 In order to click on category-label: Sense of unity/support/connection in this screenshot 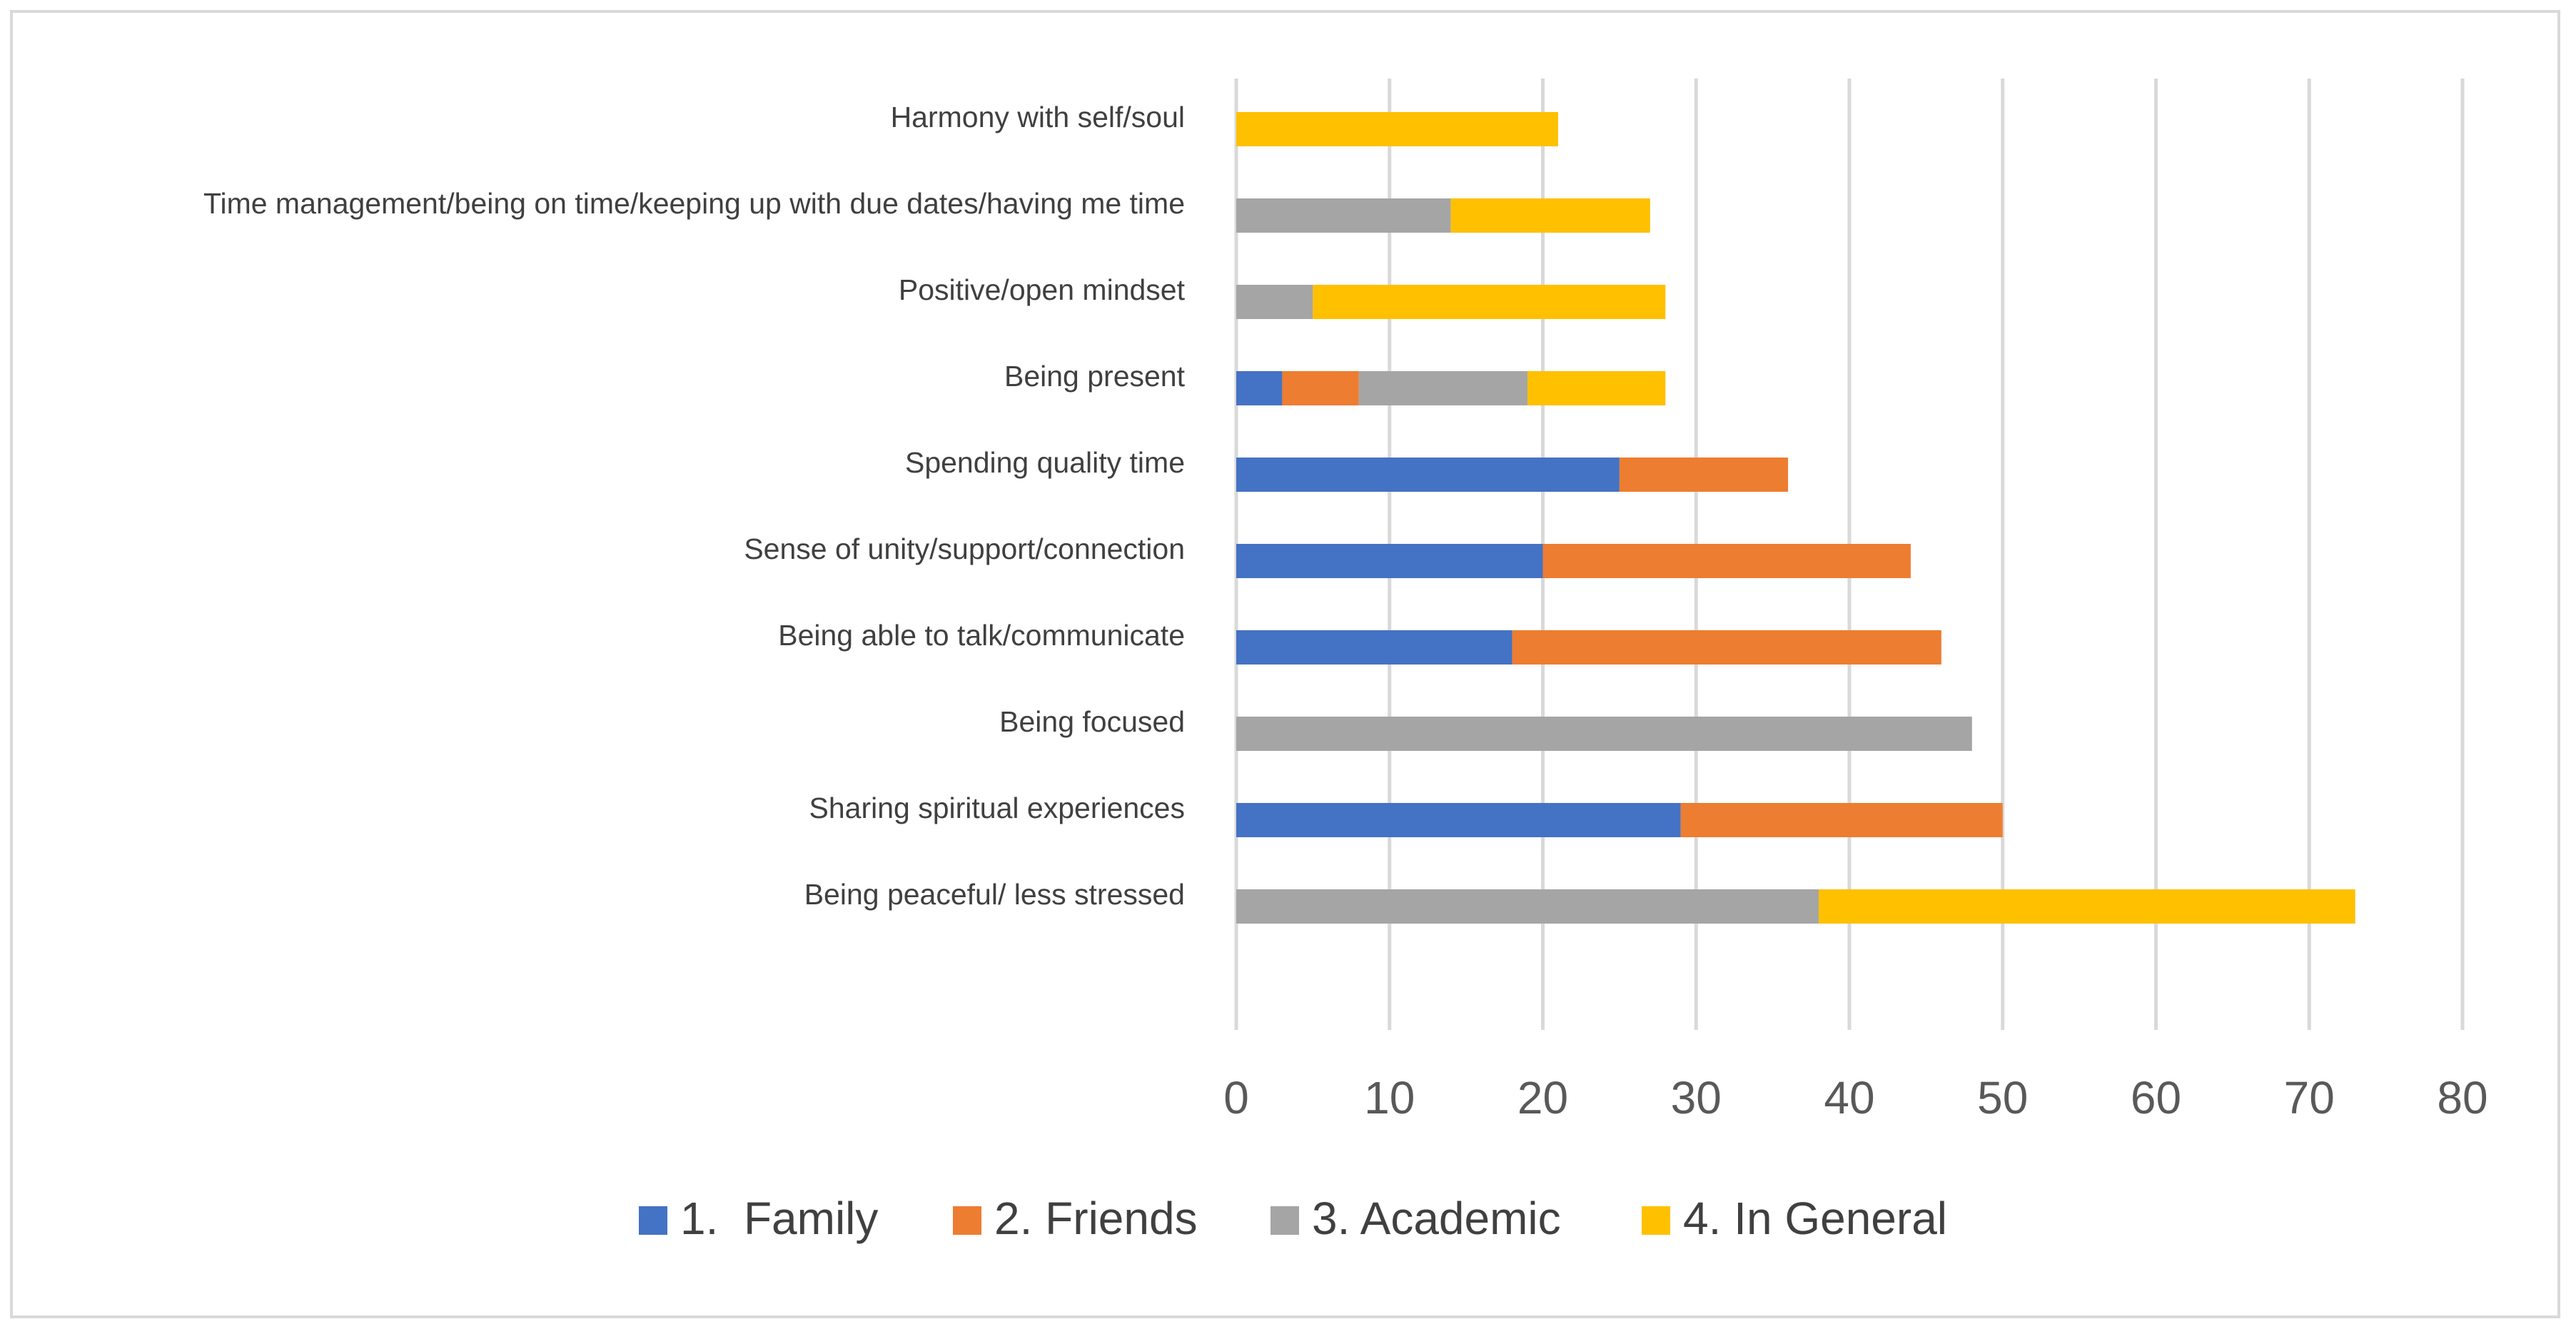, I will do `click(964, 548)`.